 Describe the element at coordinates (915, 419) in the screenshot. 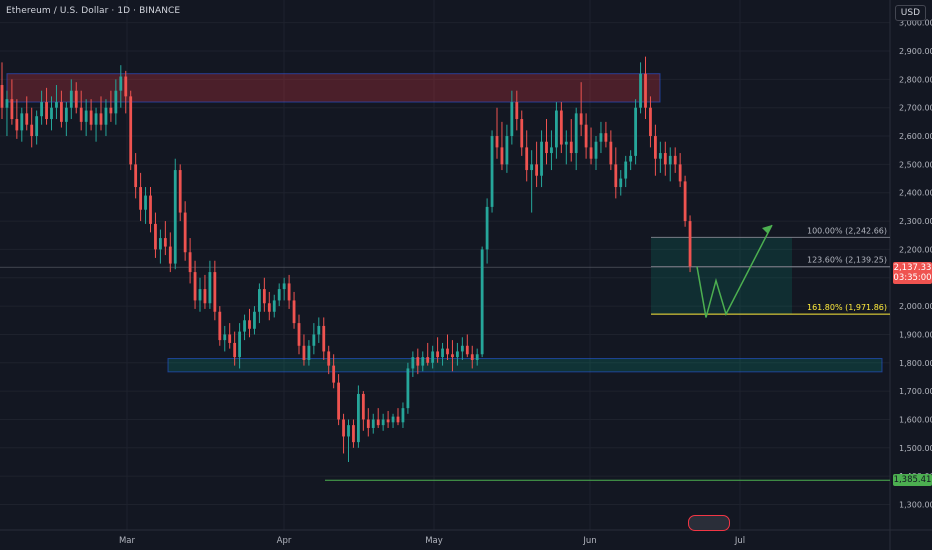

I see `y-tick-label: 1,600.00` at that location.